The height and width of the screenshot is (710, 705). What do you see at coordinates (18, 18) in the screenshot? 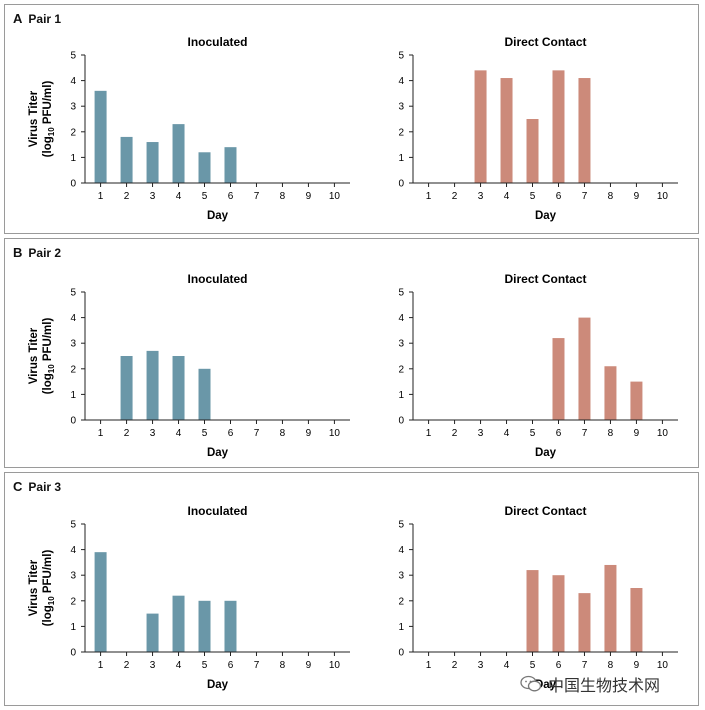
I see `panel-letter: A` at bounding box center [18, 18].